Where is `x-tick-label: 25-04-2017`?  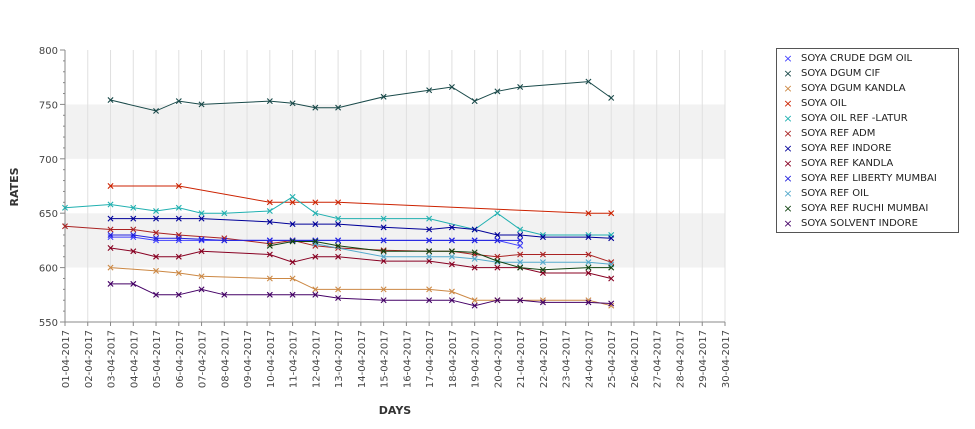 x-tick-label: 25-04-2017 is located at coordinates (612, 359).